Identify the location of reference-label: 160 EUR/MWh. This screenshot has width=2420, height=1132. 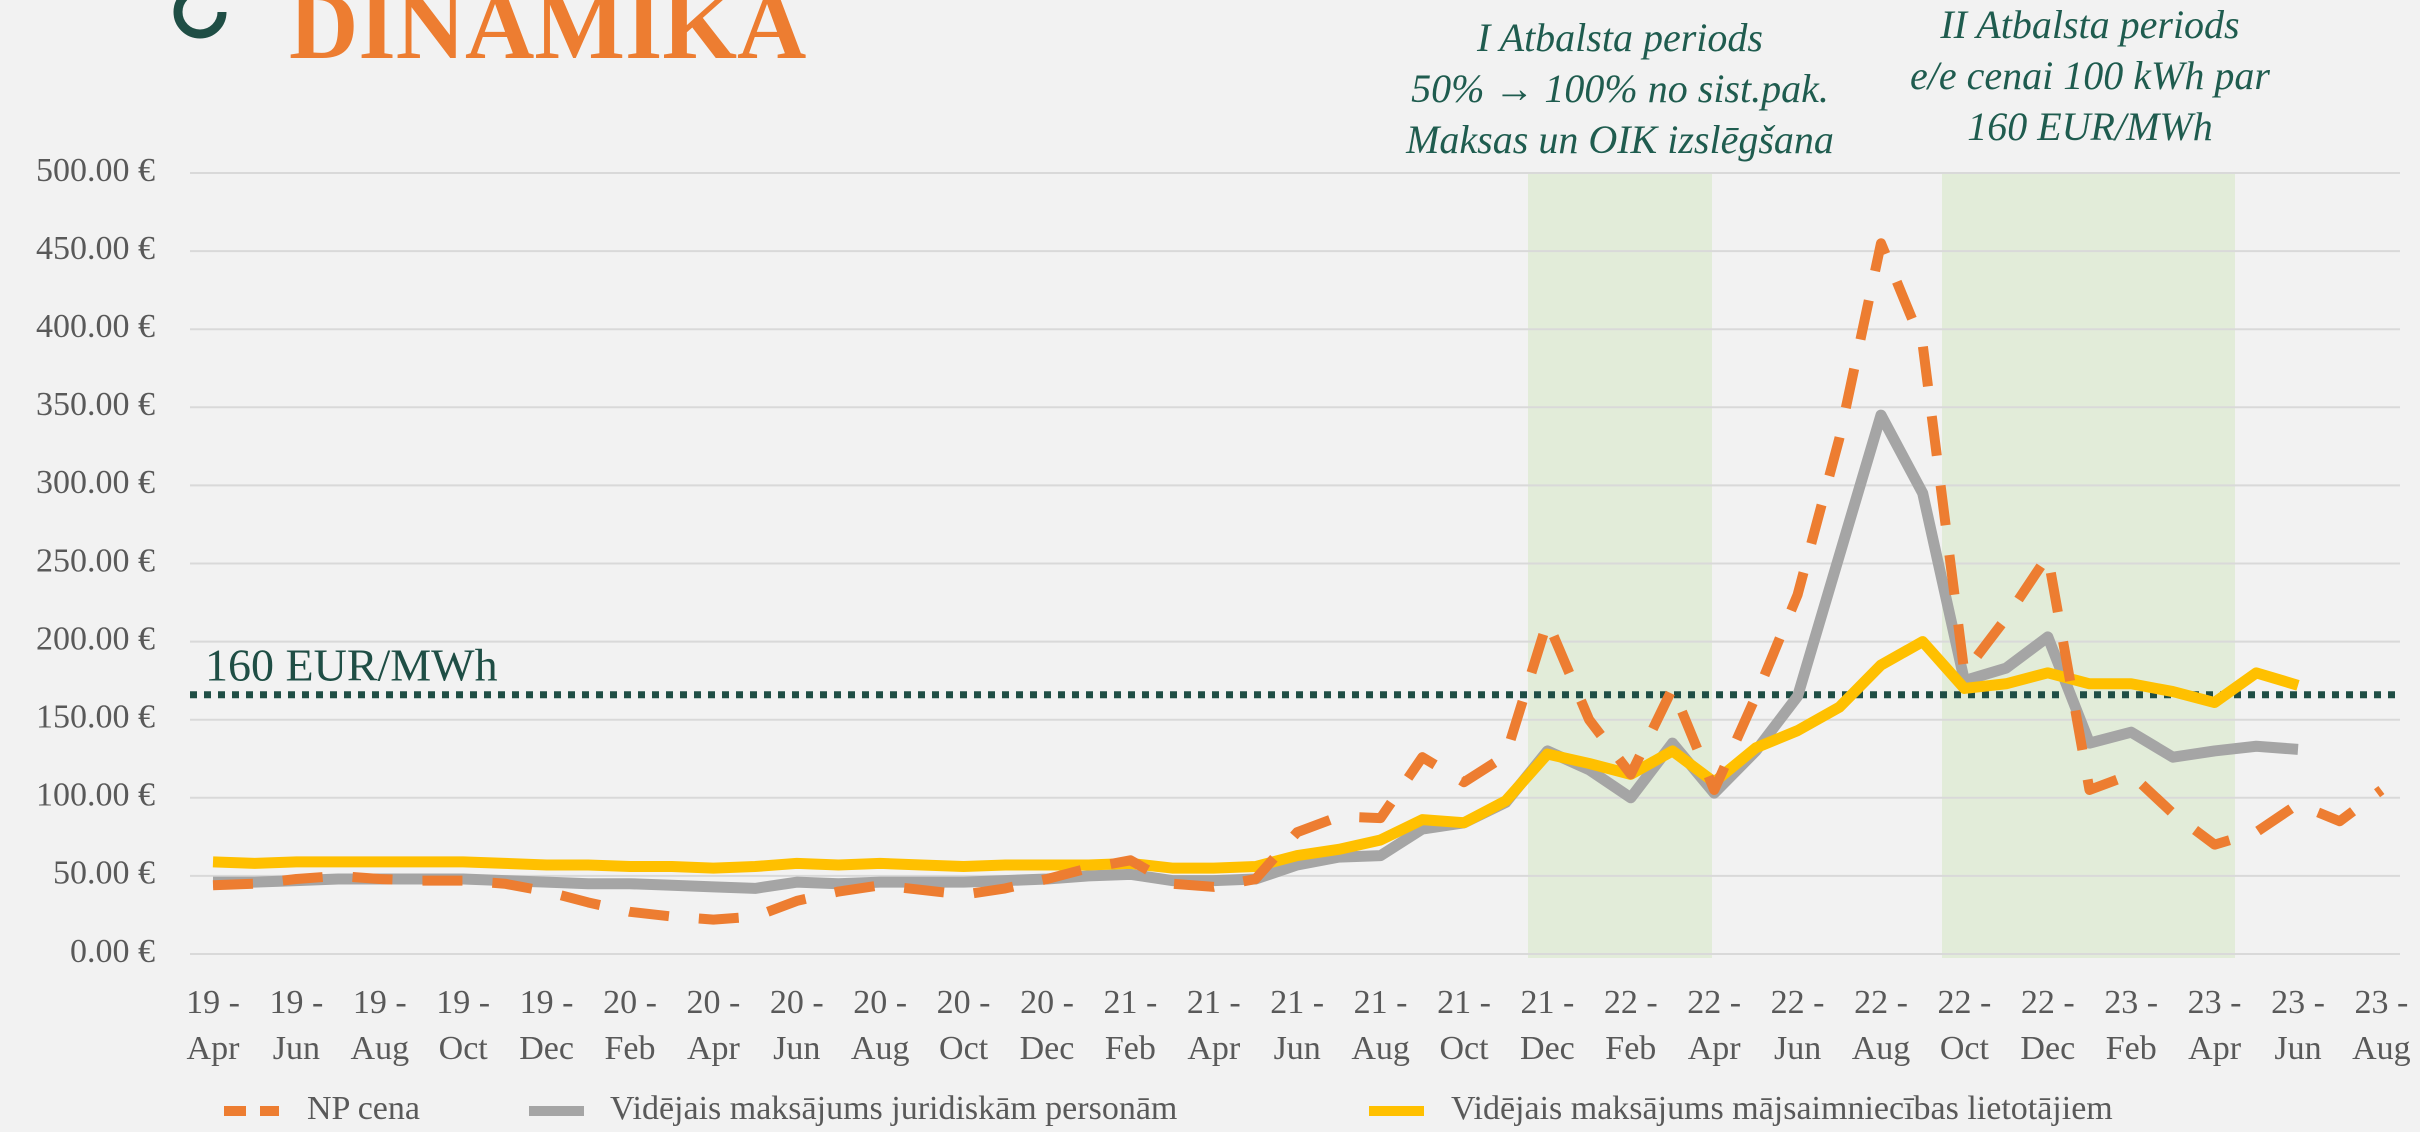
(351, 665).